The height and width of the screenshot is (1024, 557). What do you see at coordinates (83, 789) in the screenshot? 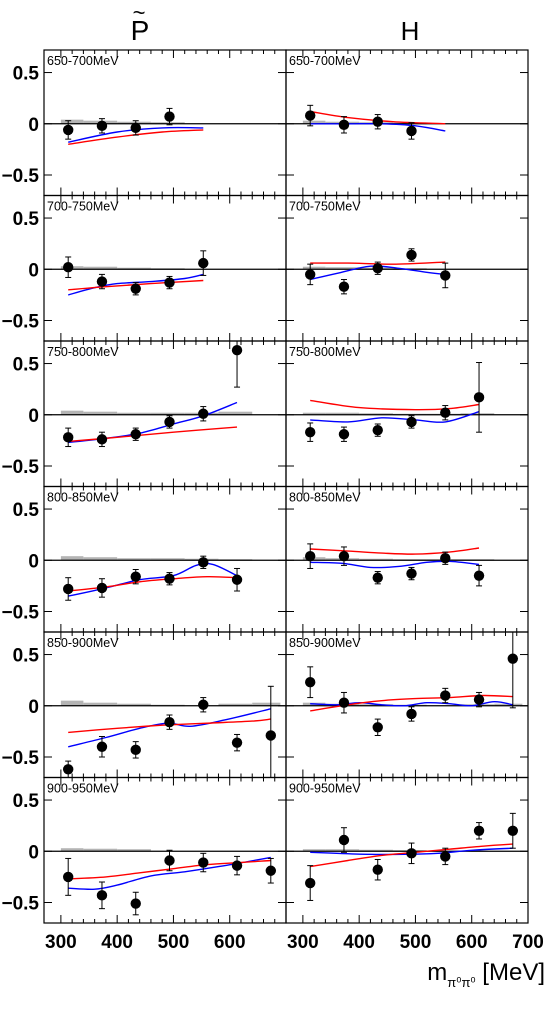
I see `panel-range-label: 900-950MeV` at bounding box center [83, 789].